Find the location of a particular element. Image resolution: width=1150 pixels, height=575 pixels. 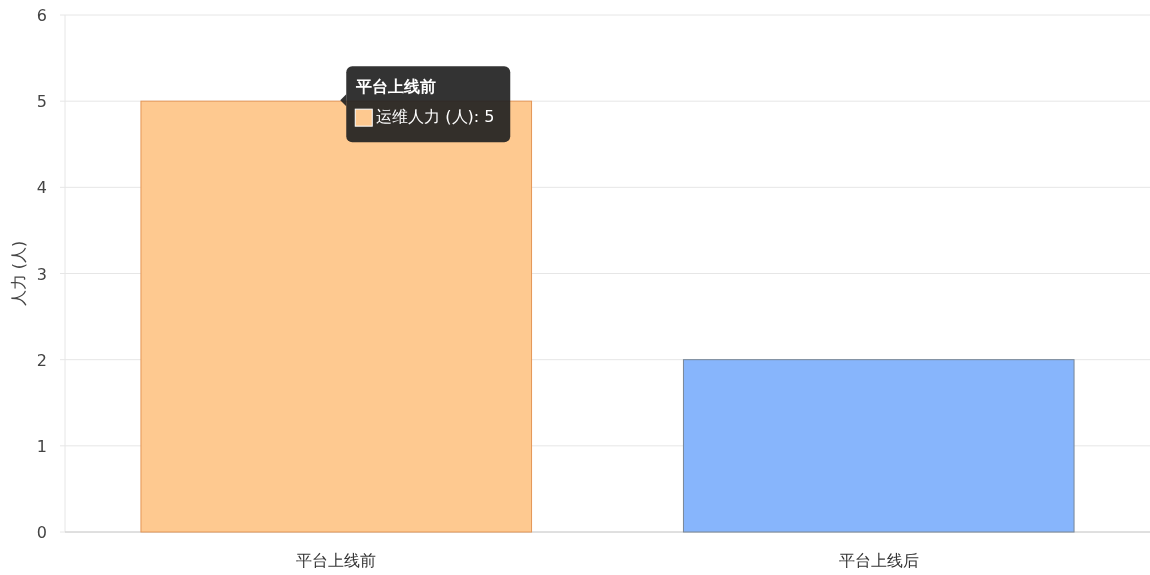

x-tick-label: 平台上线后 is located at coordinates (878, 560).